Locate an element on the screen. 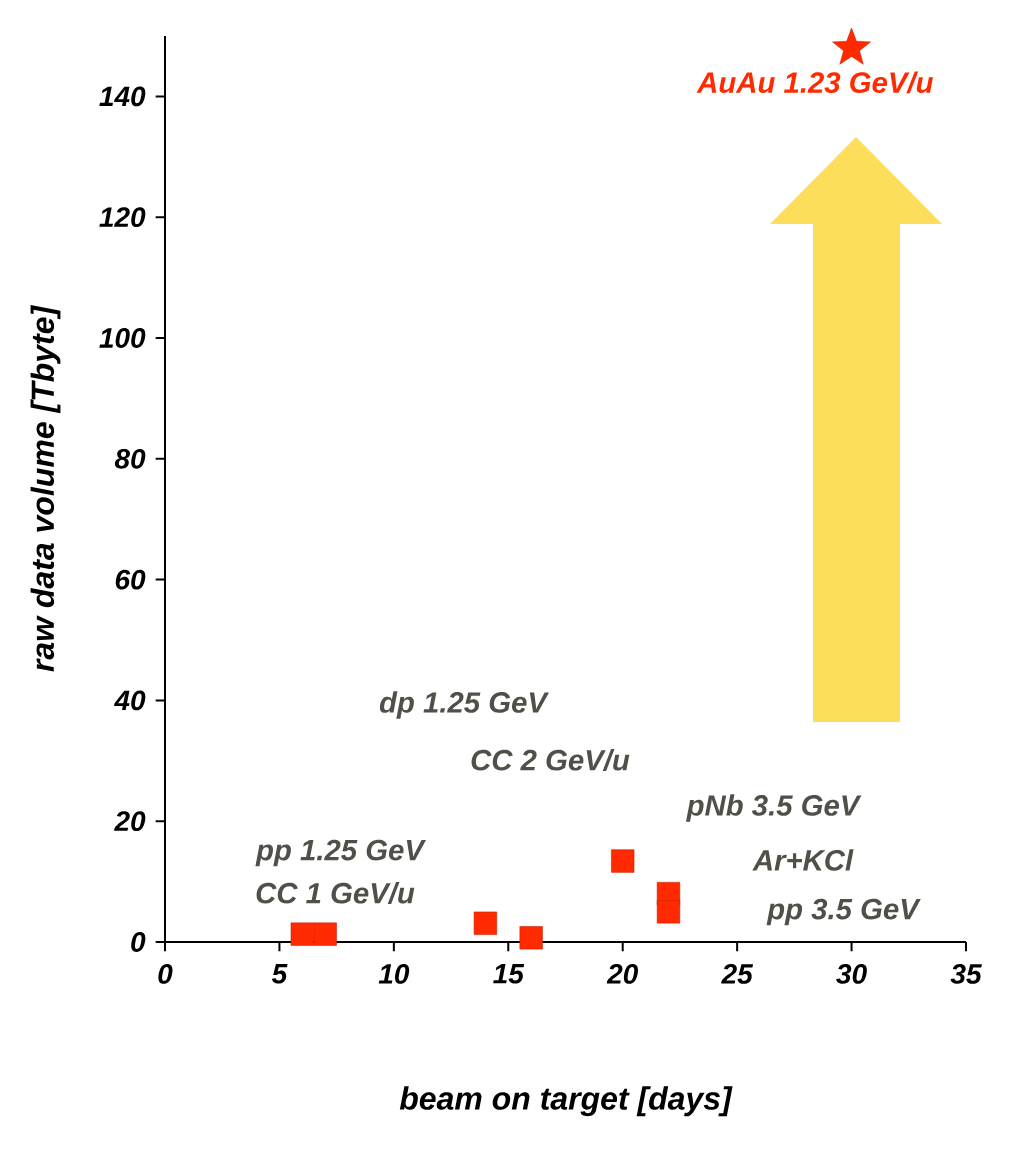 This screenshot has height=1166, width=1015. x-tick-label: 25 is located at coordinates (737, 974).